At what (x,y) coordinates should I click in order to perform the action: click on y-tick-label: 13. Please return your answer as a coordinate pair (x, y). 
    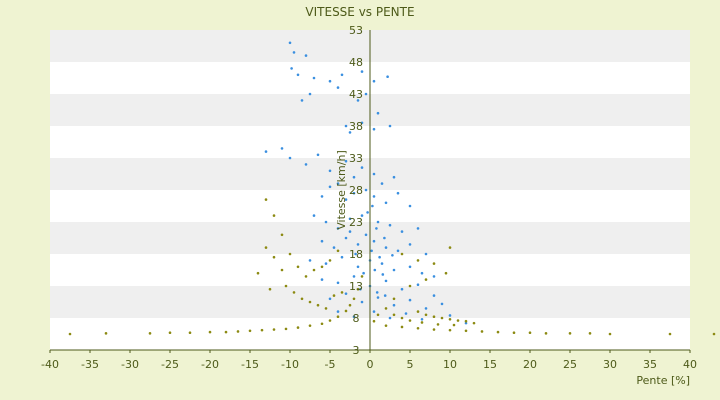
    Looking at the image, I should click on (356, 286).